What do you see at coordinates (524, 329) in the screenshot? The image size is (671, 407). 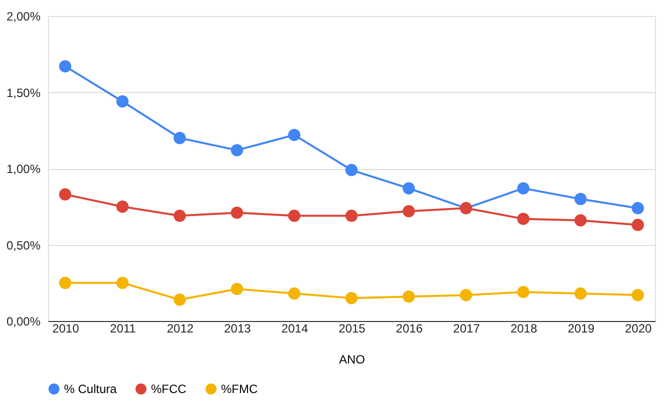 I see `x-tick-label: 2018` at bounding box center [524, 329].